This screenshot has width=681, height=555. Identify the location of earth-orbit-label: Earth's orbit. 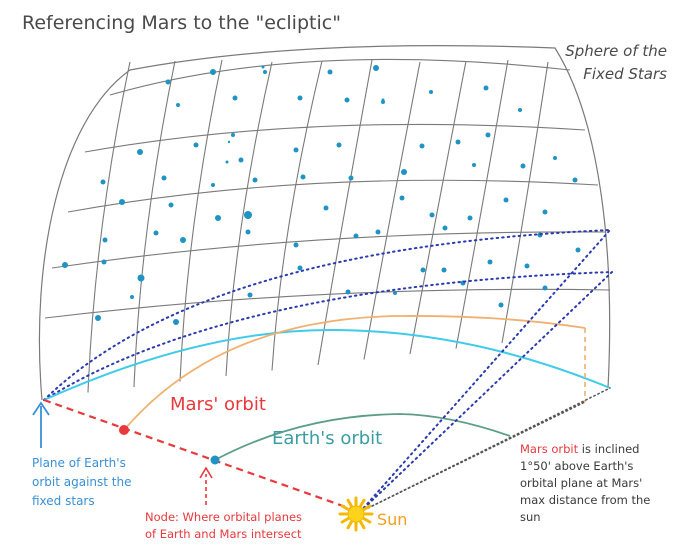
(327, 438).